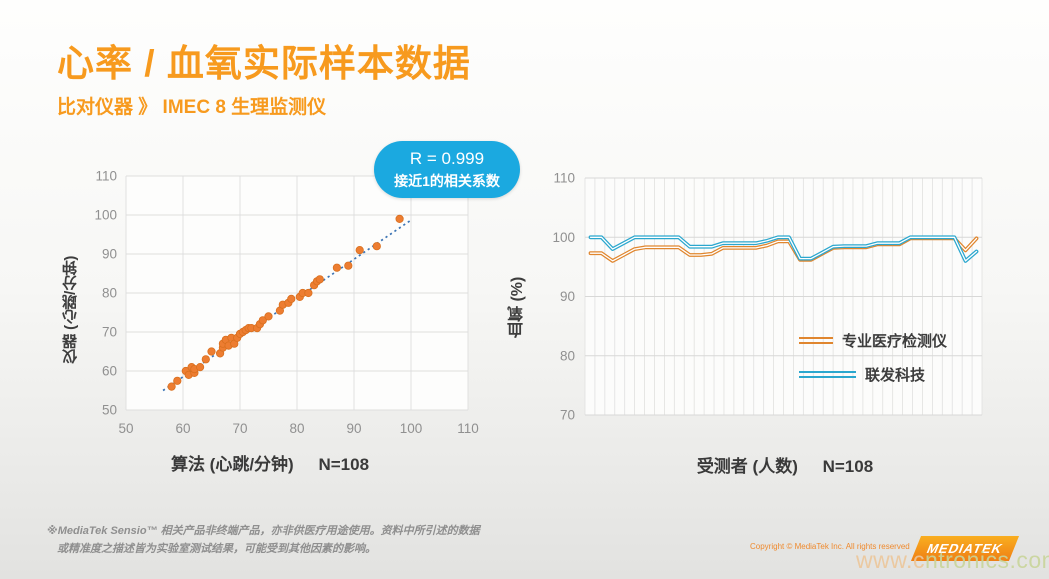 This screenshot has width=1049, height=579. What do you see at coordinates (447, 181) in the screenshot?
I see `correlation-caption: 接近1的相关系数` at bounding box center [447, 181].